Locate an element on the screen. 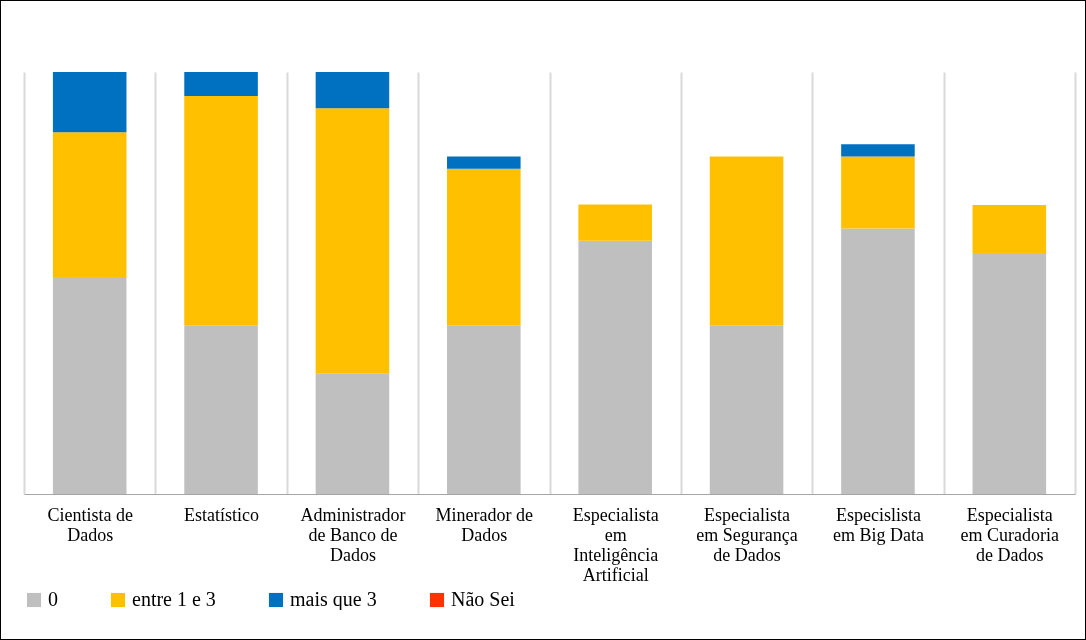 The image size is (1086, 640). x-tick-label: Especialista em Curadoria de Dados is located at coordinates (1010, 534).